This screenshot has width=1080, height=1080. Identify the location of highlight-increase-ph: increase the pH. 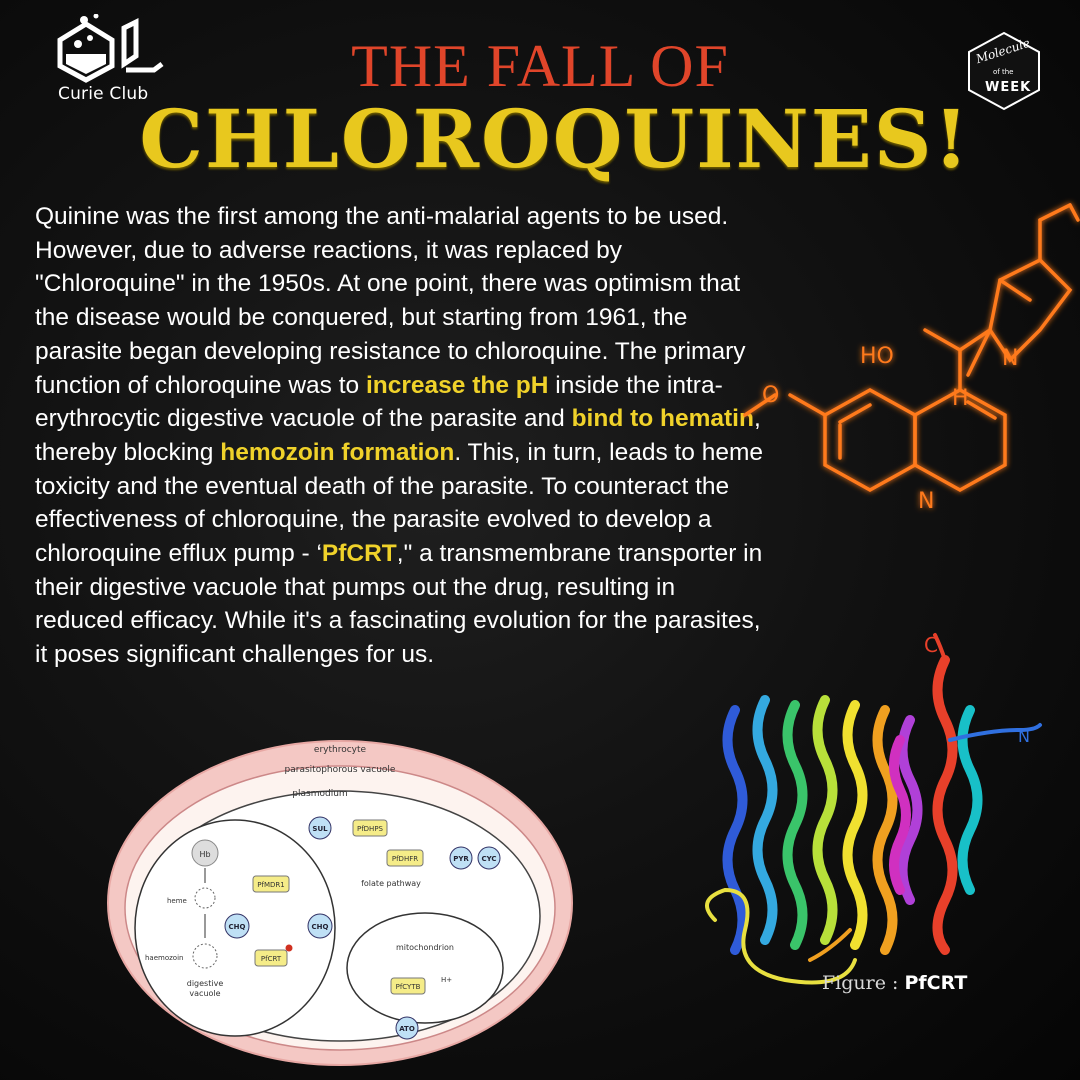
(457, 385).